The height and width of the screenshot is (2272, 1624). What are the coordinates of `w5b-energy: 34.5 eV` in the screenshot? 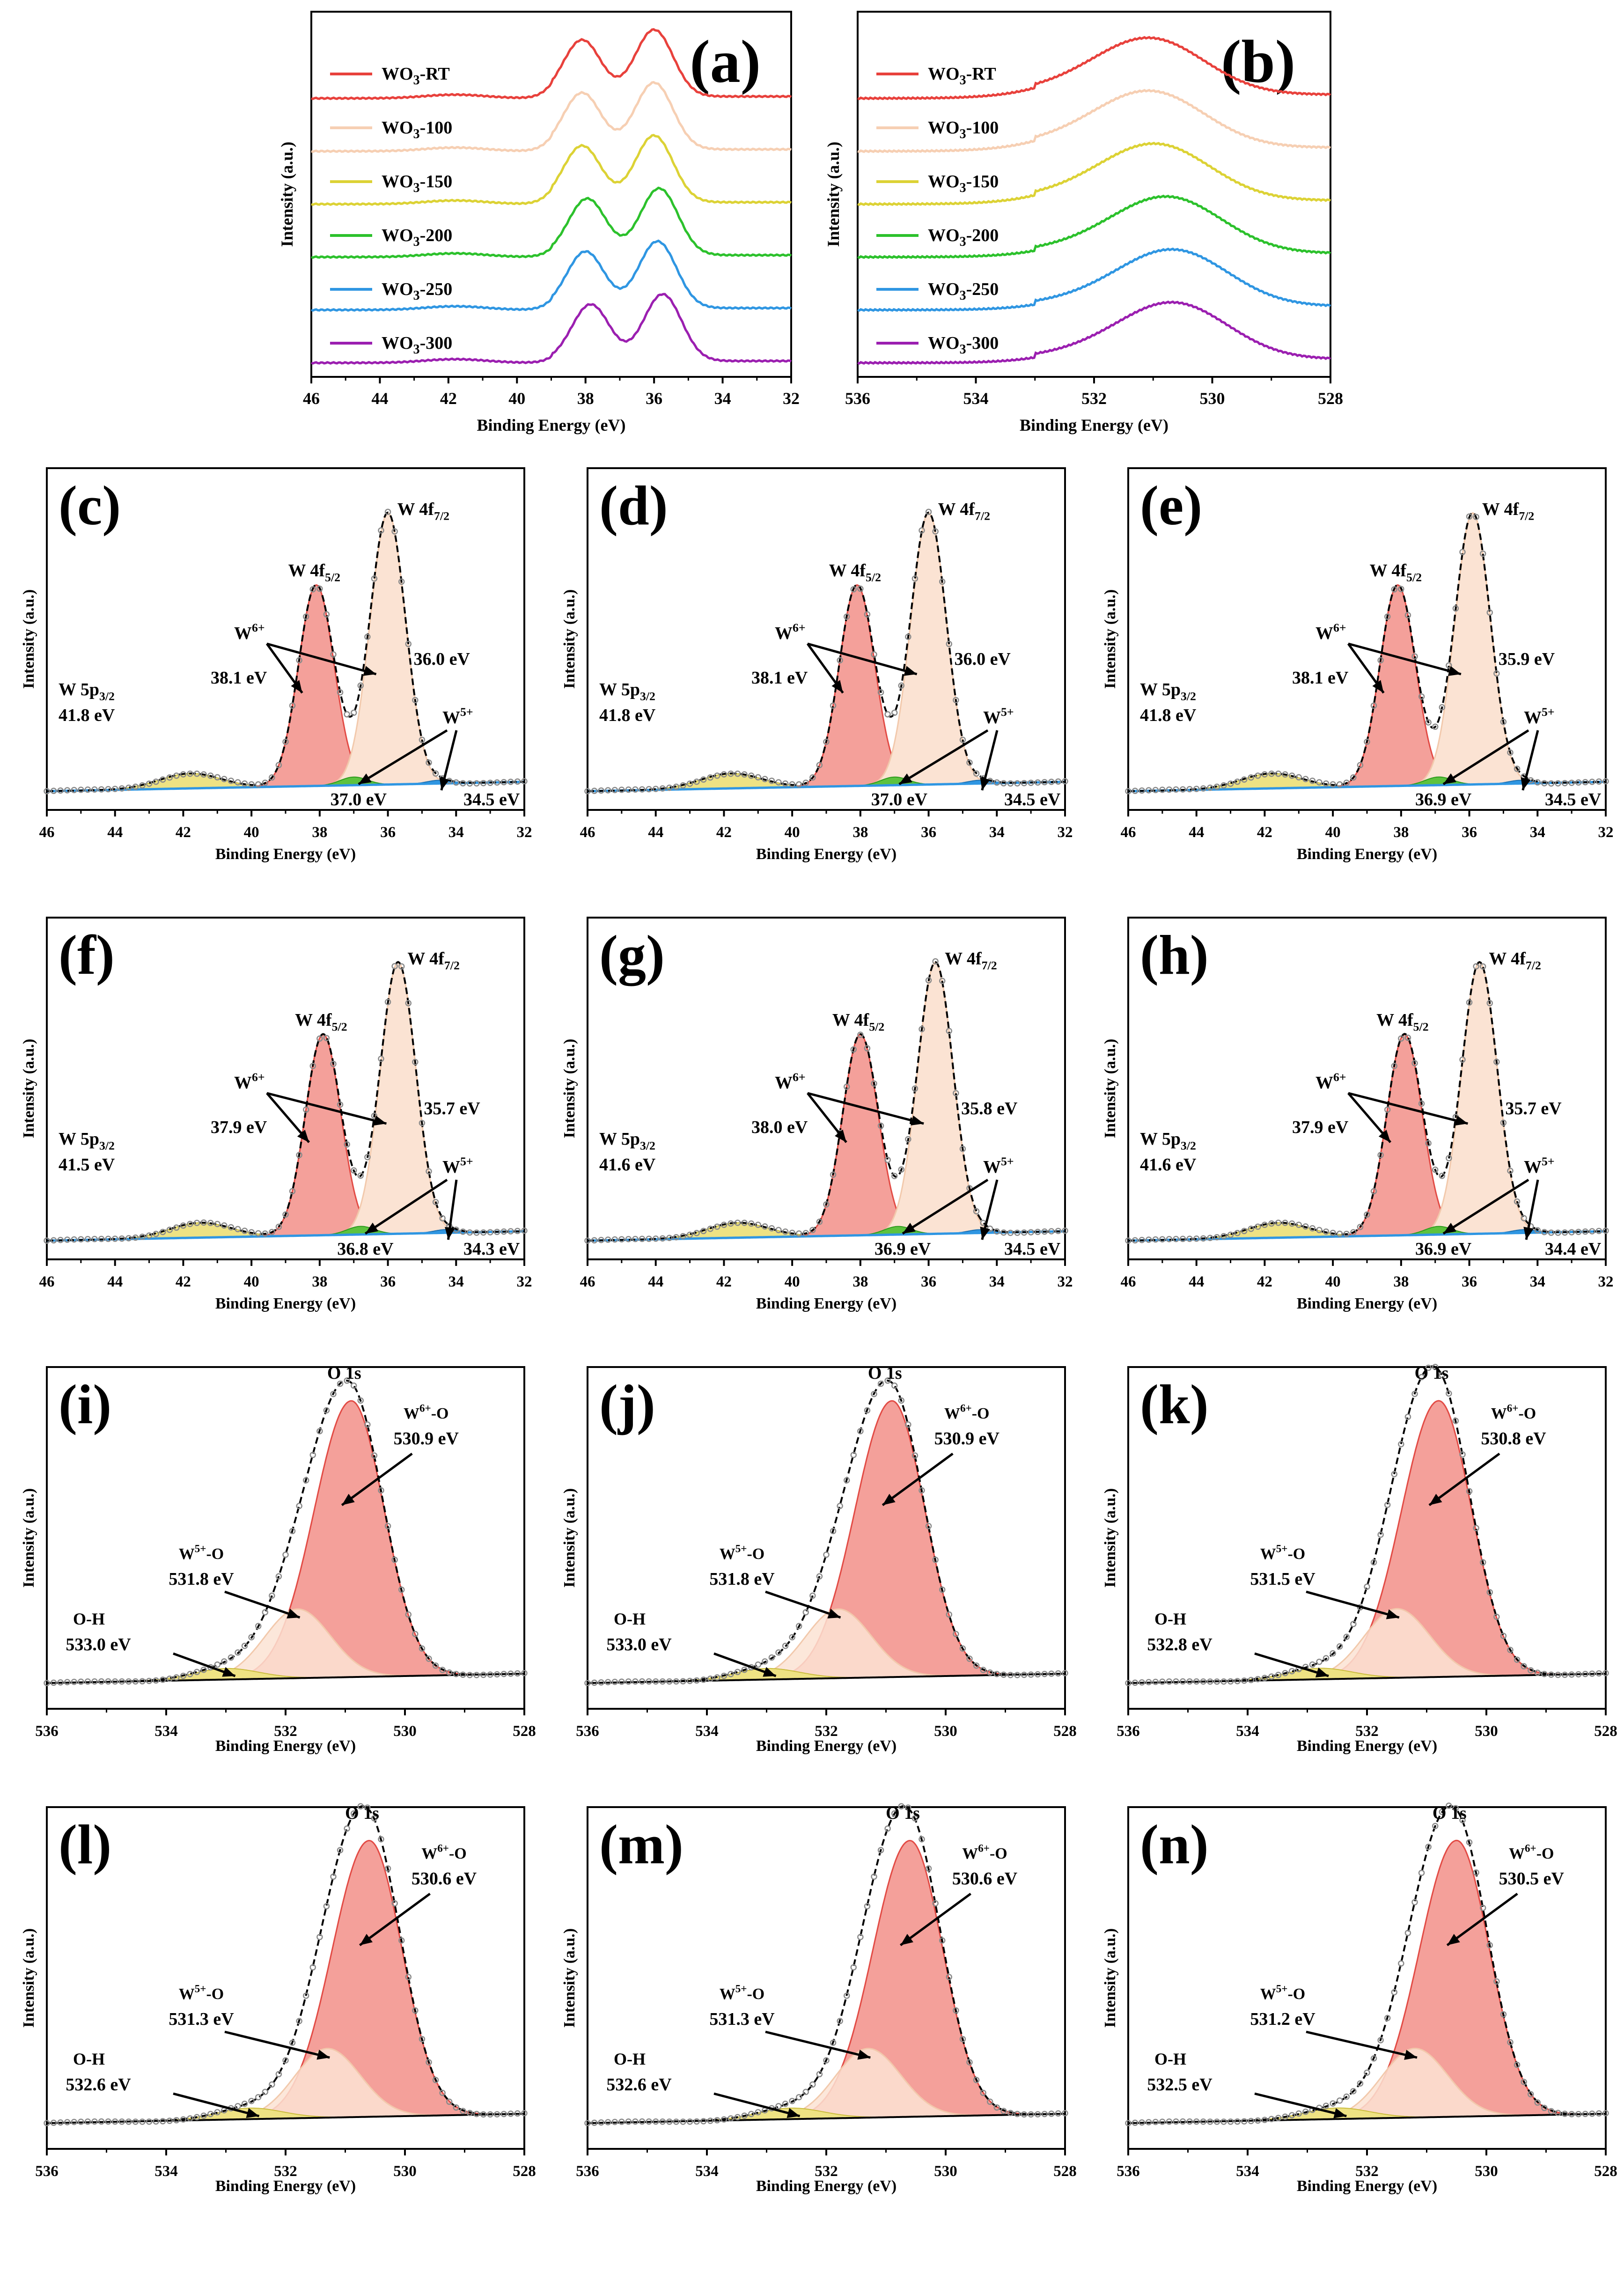 It's located at (491, 799).